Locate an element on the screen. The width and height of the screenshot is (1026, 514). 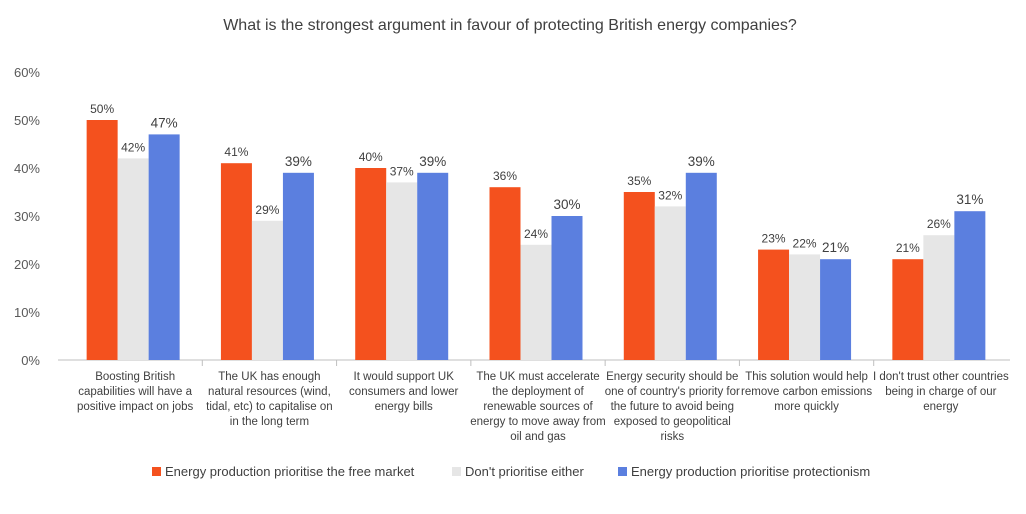
category-label: more quickly is located at coordinates (806, 407).